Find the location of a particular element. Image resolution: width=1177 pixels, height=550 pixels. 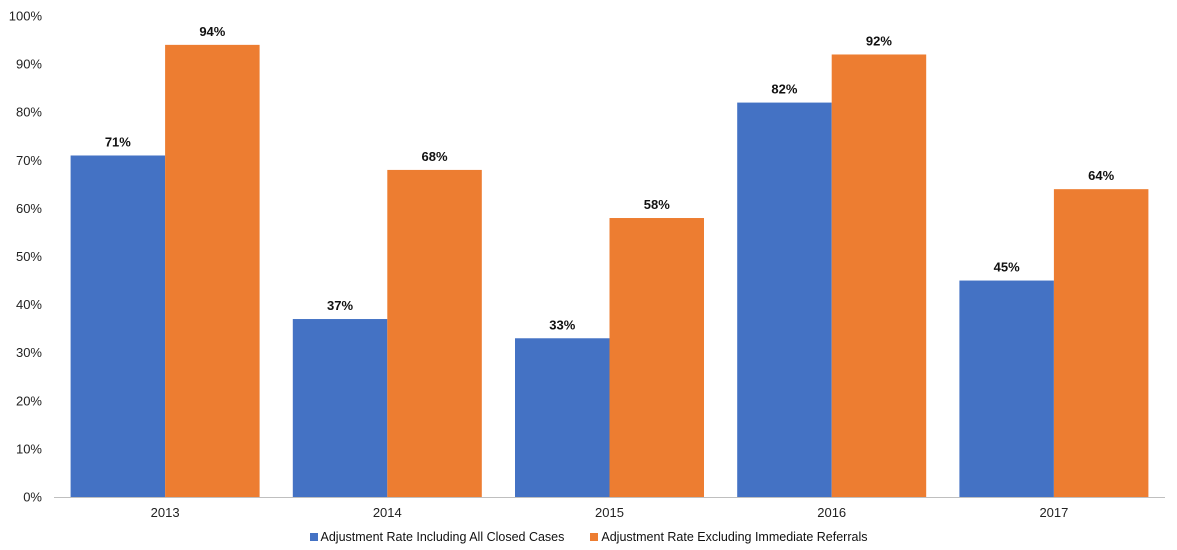

bar-series-2-2013 is located at coordinates (212, 271).